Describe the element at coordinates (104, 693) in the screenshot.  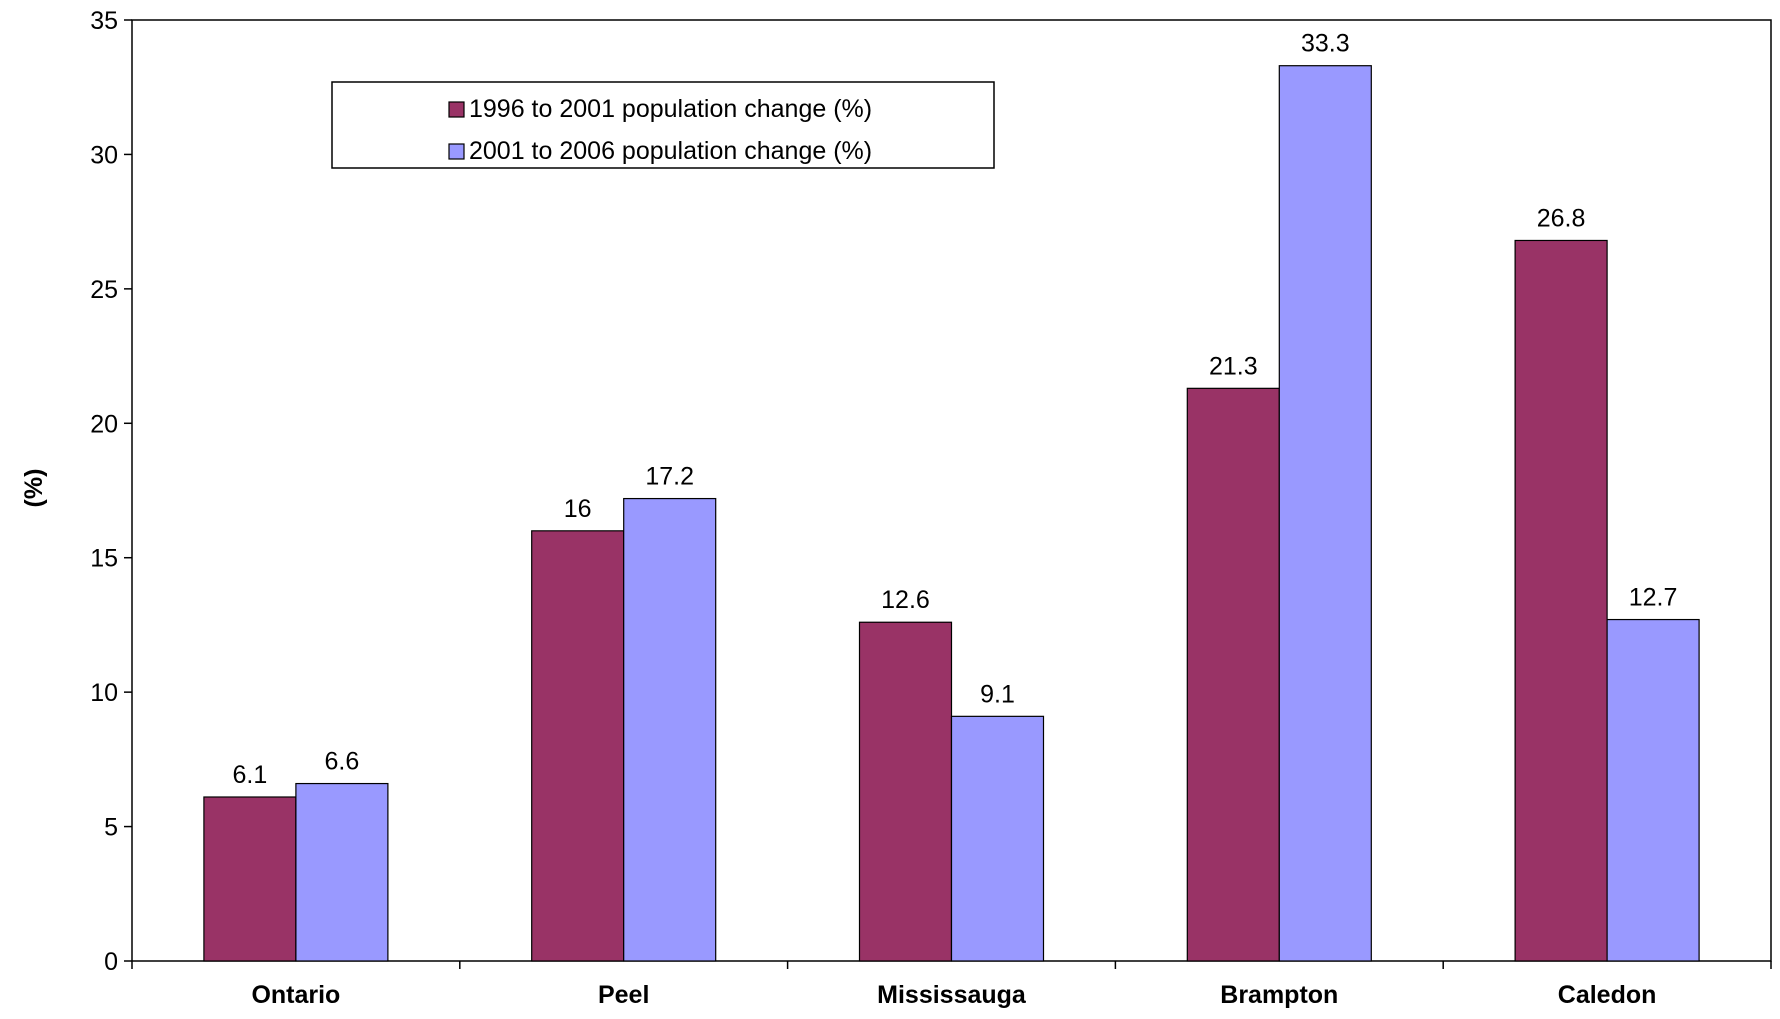
I see `y-tick-label: 10` at that location.